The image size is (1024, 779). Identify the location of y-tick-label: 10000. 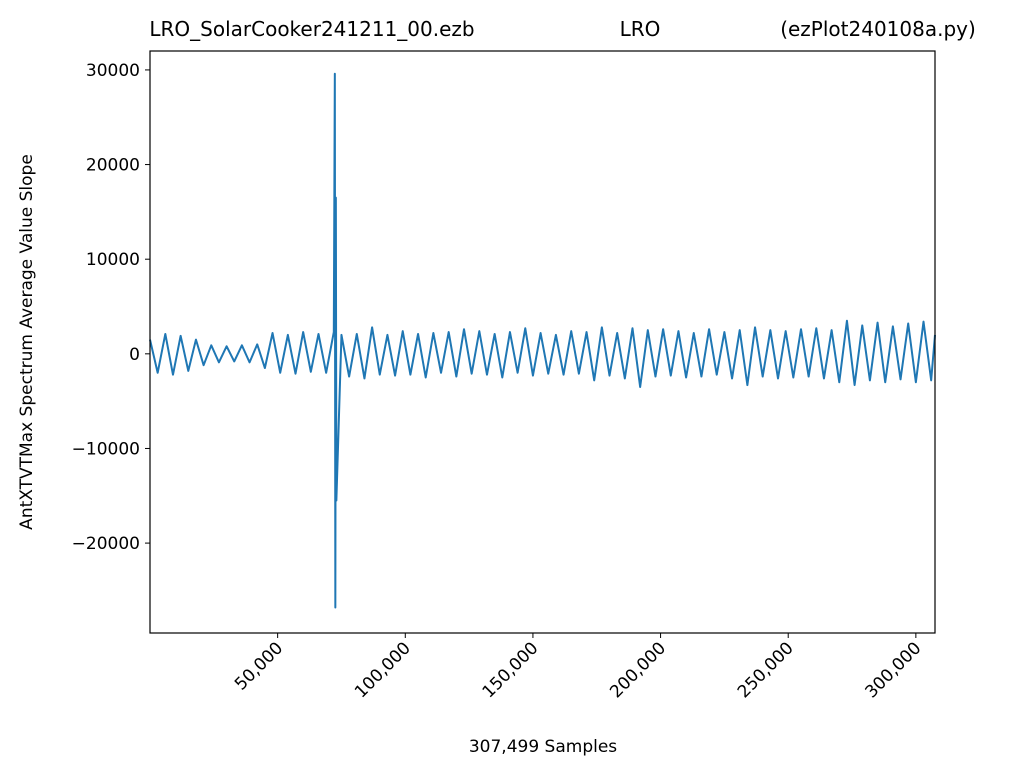
(113, 260).